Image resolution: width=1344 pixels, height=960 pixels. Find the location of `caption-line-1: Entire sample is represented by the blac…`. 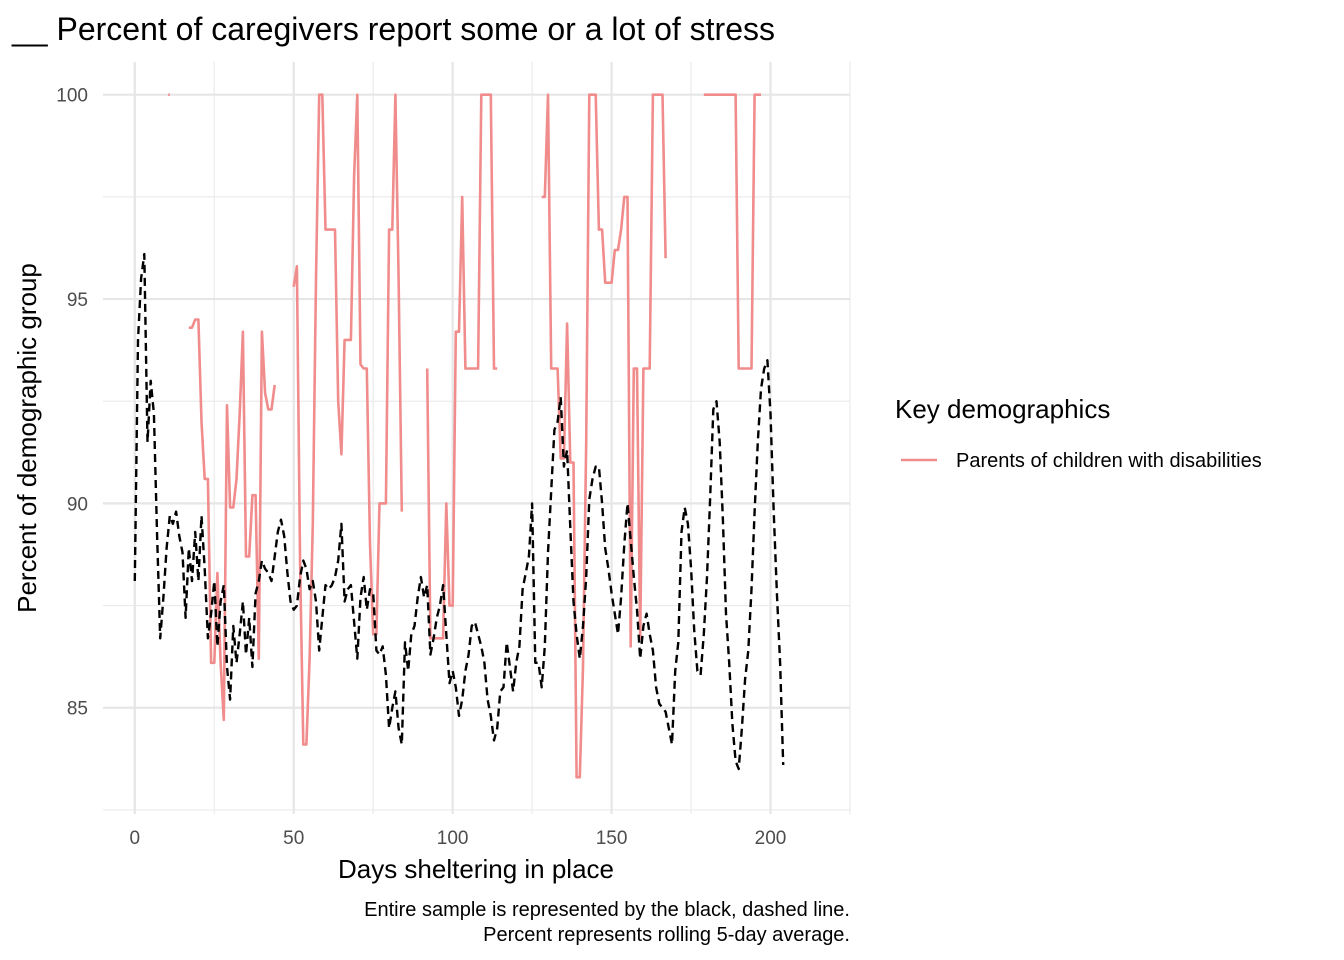

caption-line-1: Entire sample is represented by the blac… is located at coordinates (607, 910).